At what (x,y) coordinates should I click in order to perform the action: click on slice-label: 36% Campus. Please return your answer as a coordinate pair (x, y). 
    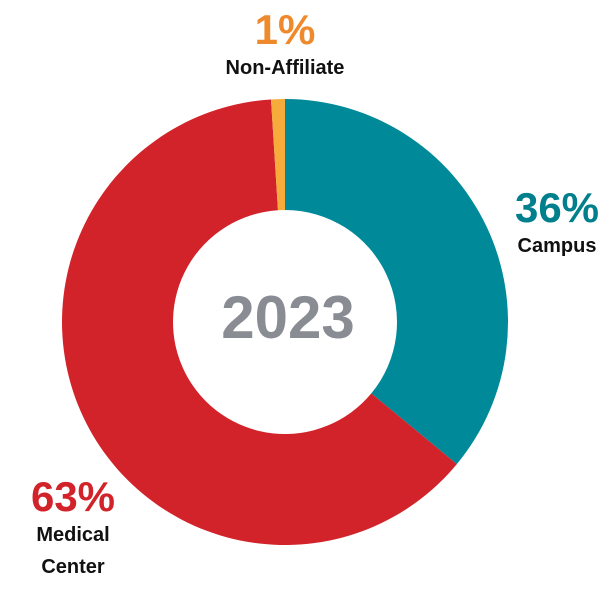
    Looking at the image, I should click on (557, 224).